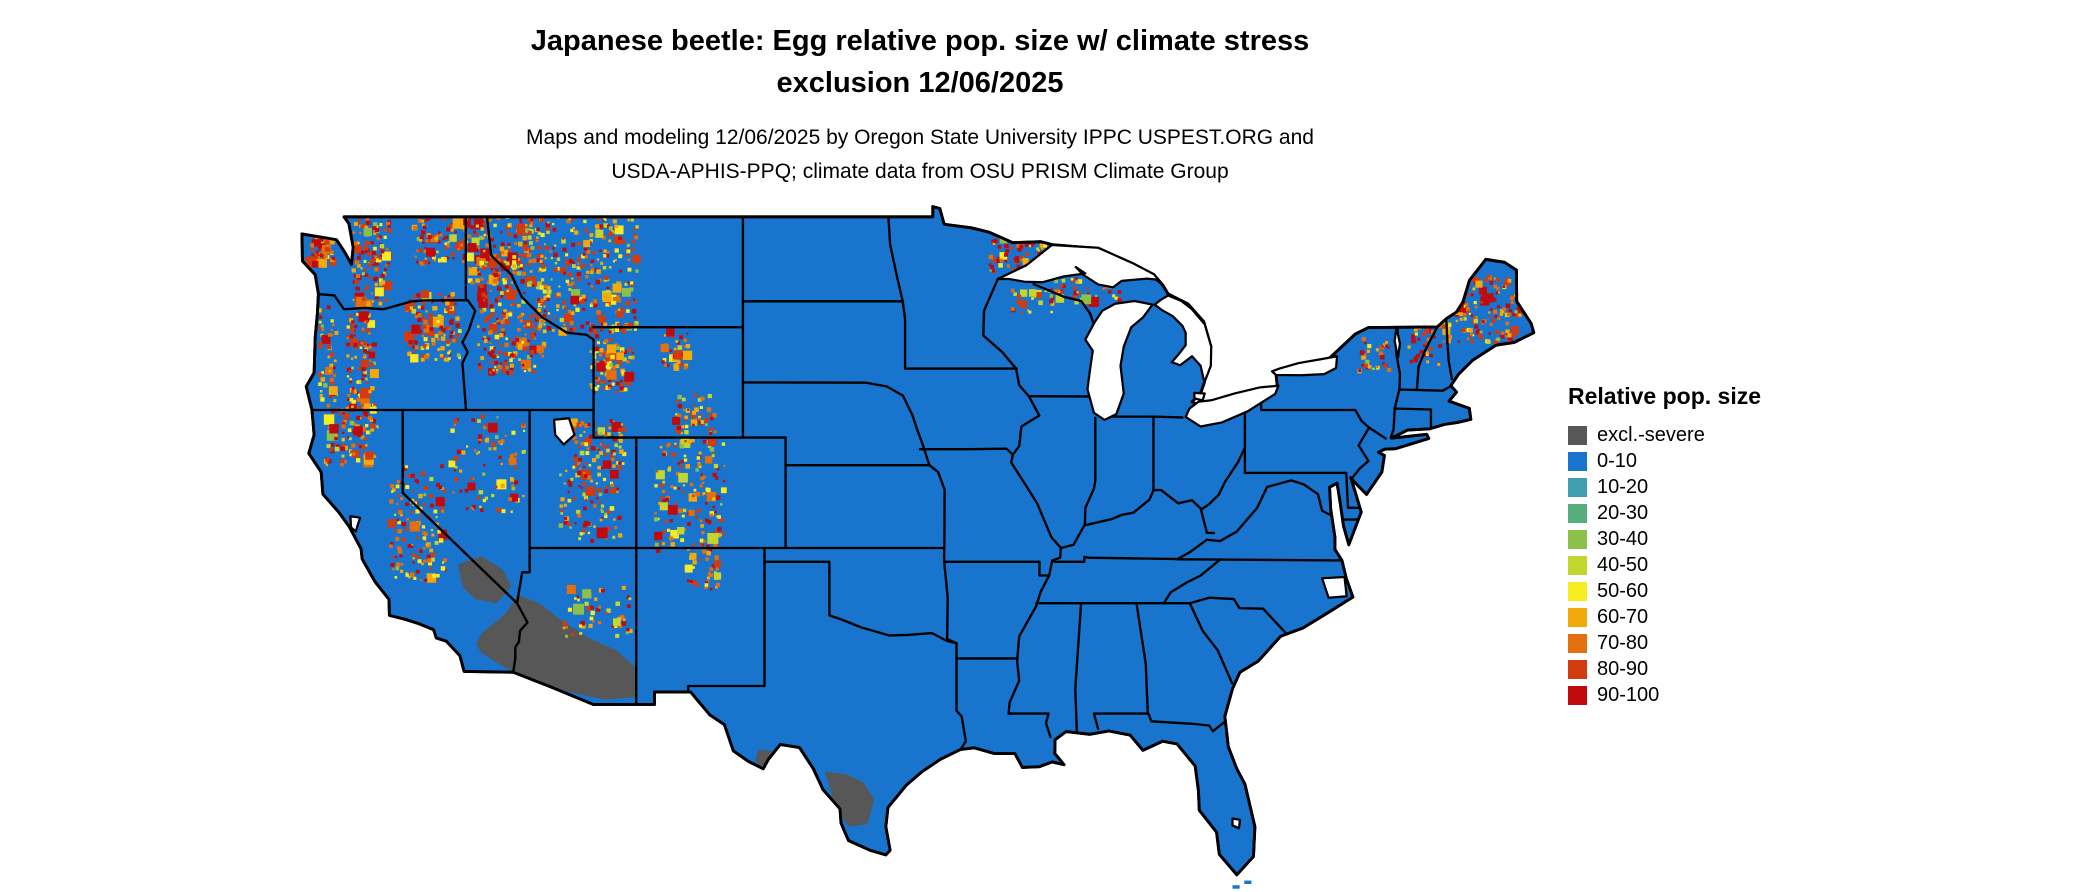 The height and width of the screenshot is (892, 2100). I want to click on legend-item: 0-10, so click(1698, 461).